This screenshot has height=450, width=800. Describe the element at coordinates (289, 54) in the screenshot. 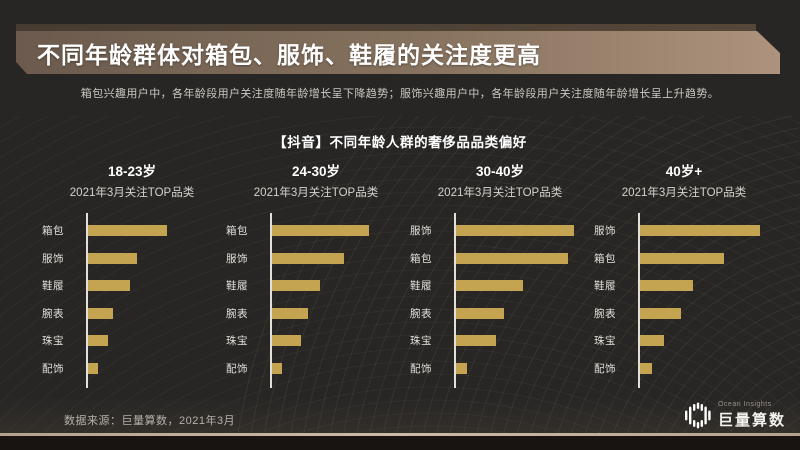

I see `page-title: 不同年龄群体对箱包、服饰、鞋履的关注度更高` at that location.